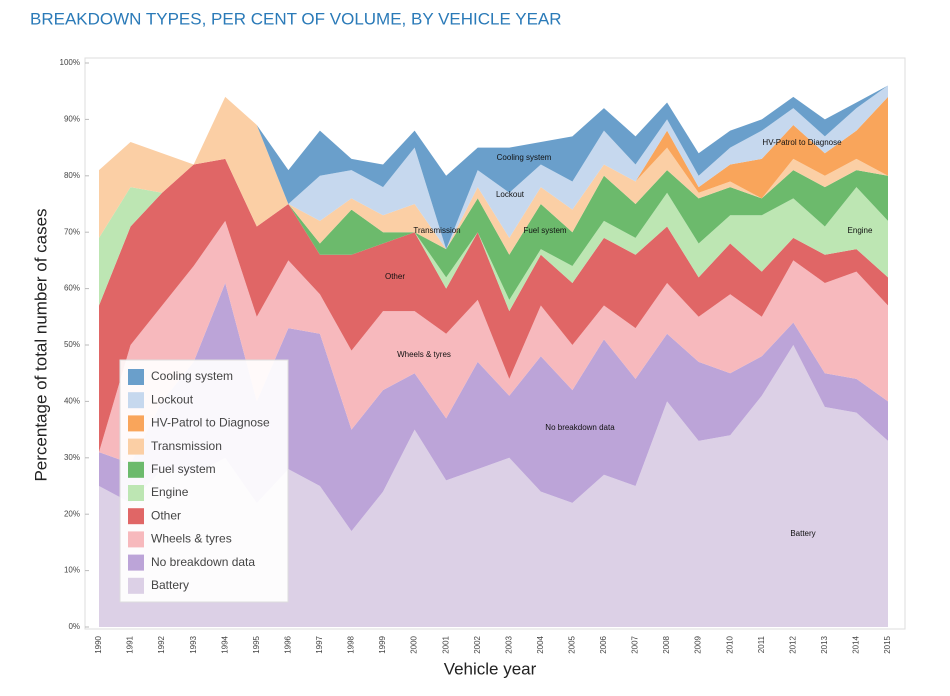 This screenshot has height=696, width=950. What do you see at coordinates (72, 119) in the screenshot?
I see `y-tick-label: 90%` at bounding box center [72, 119].